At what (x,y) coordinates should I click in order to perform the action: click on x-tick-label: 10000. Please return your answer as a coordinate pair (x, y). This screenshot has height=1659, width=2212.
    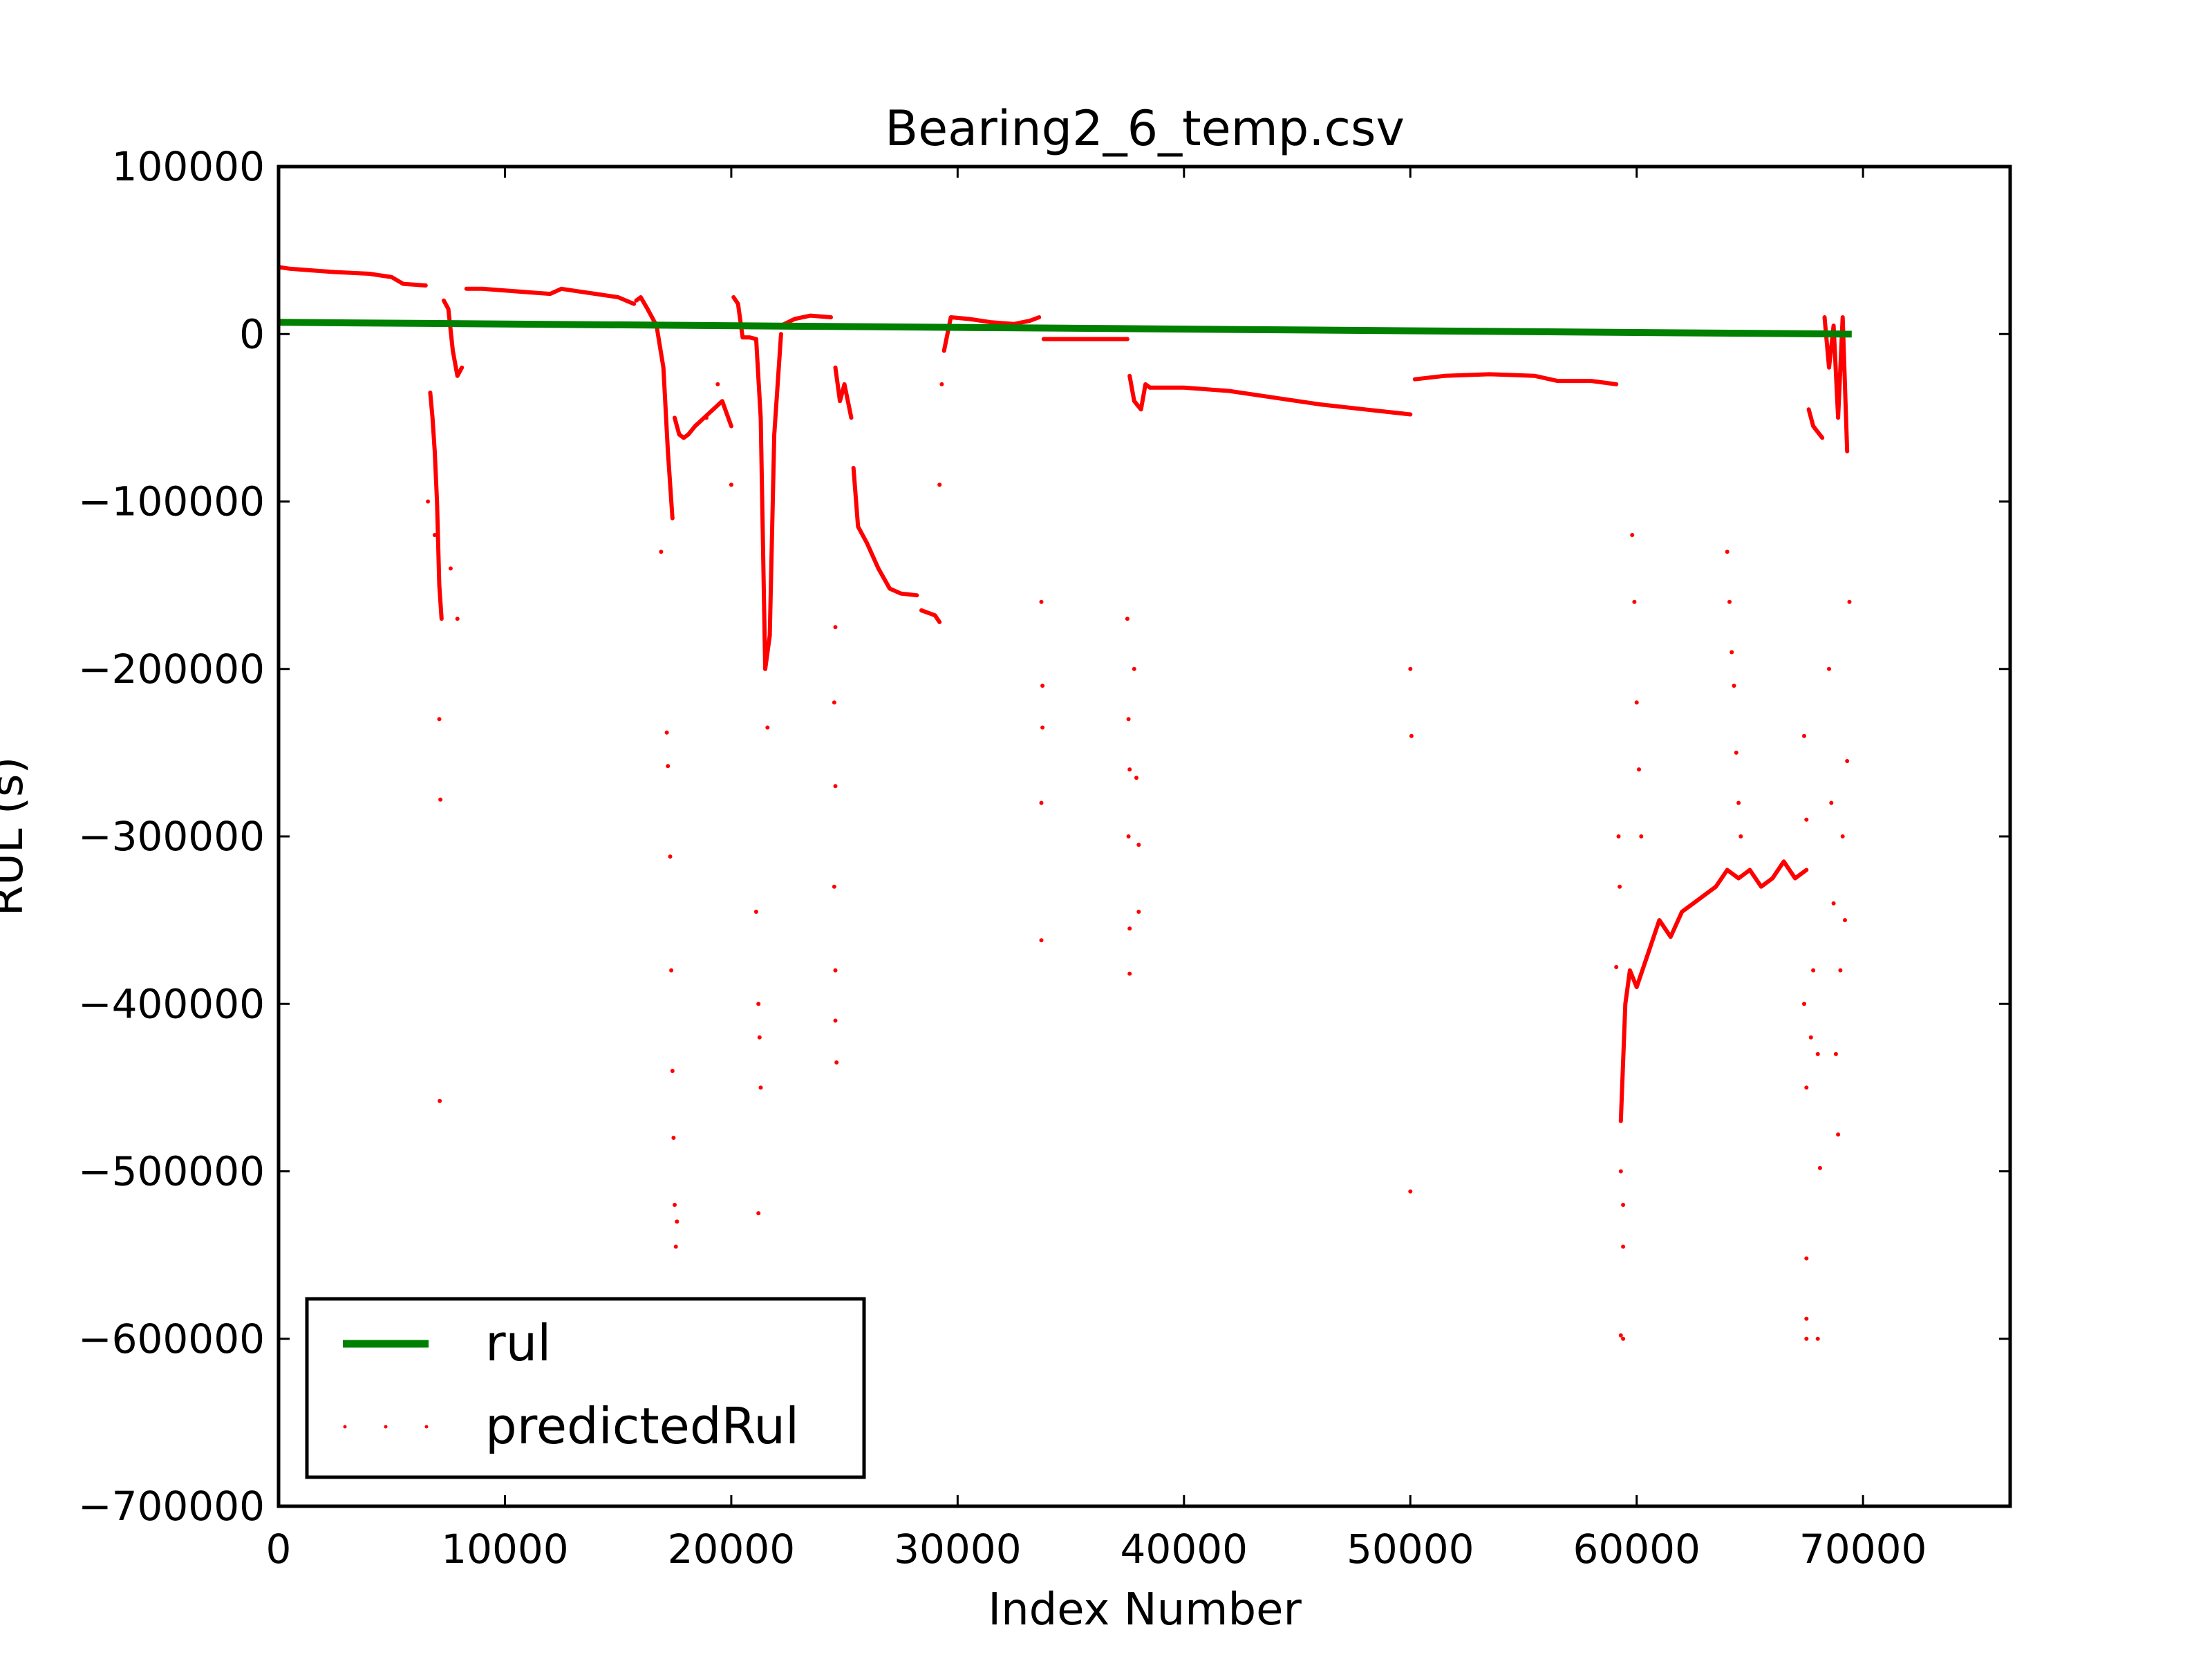
    Looking at the image, I should click on (505, 1549).